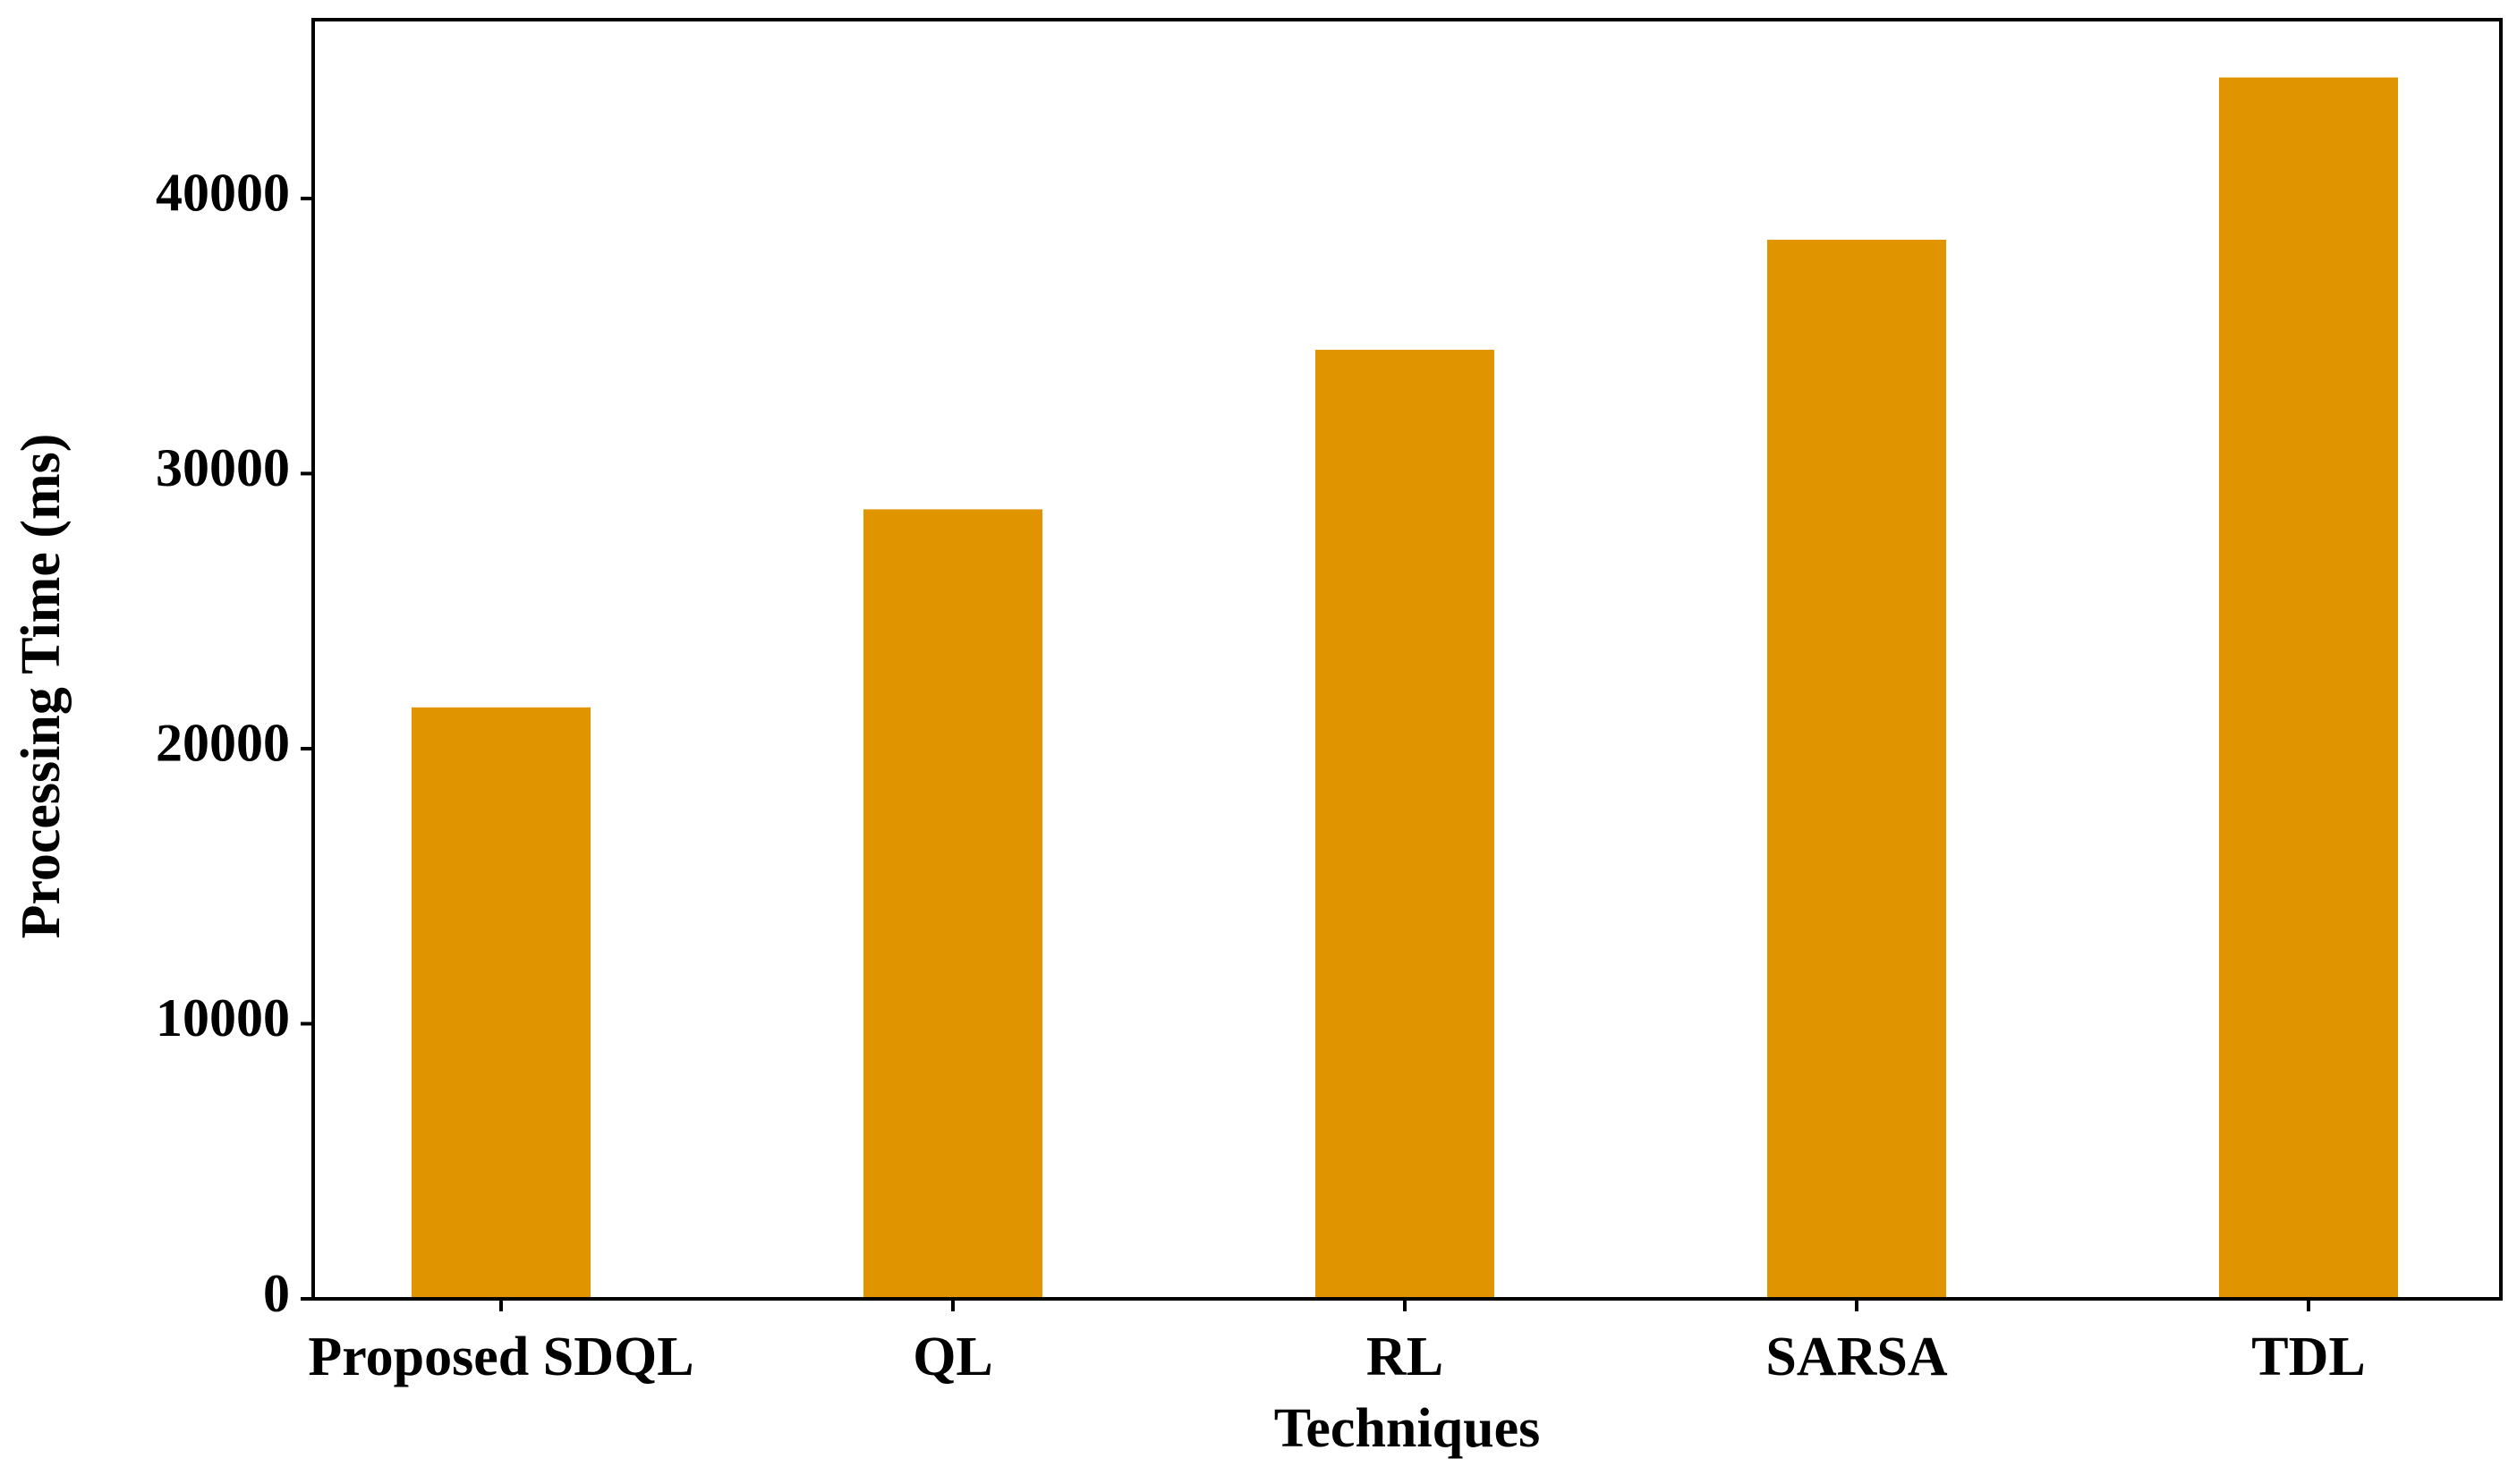 This screenshot has width=2517, height=1484. What do you see at coordinates (500, 1357) in the screenshot?
I see `x-tick-label: Proposed SDQL` at bounding box center [500, 1357].